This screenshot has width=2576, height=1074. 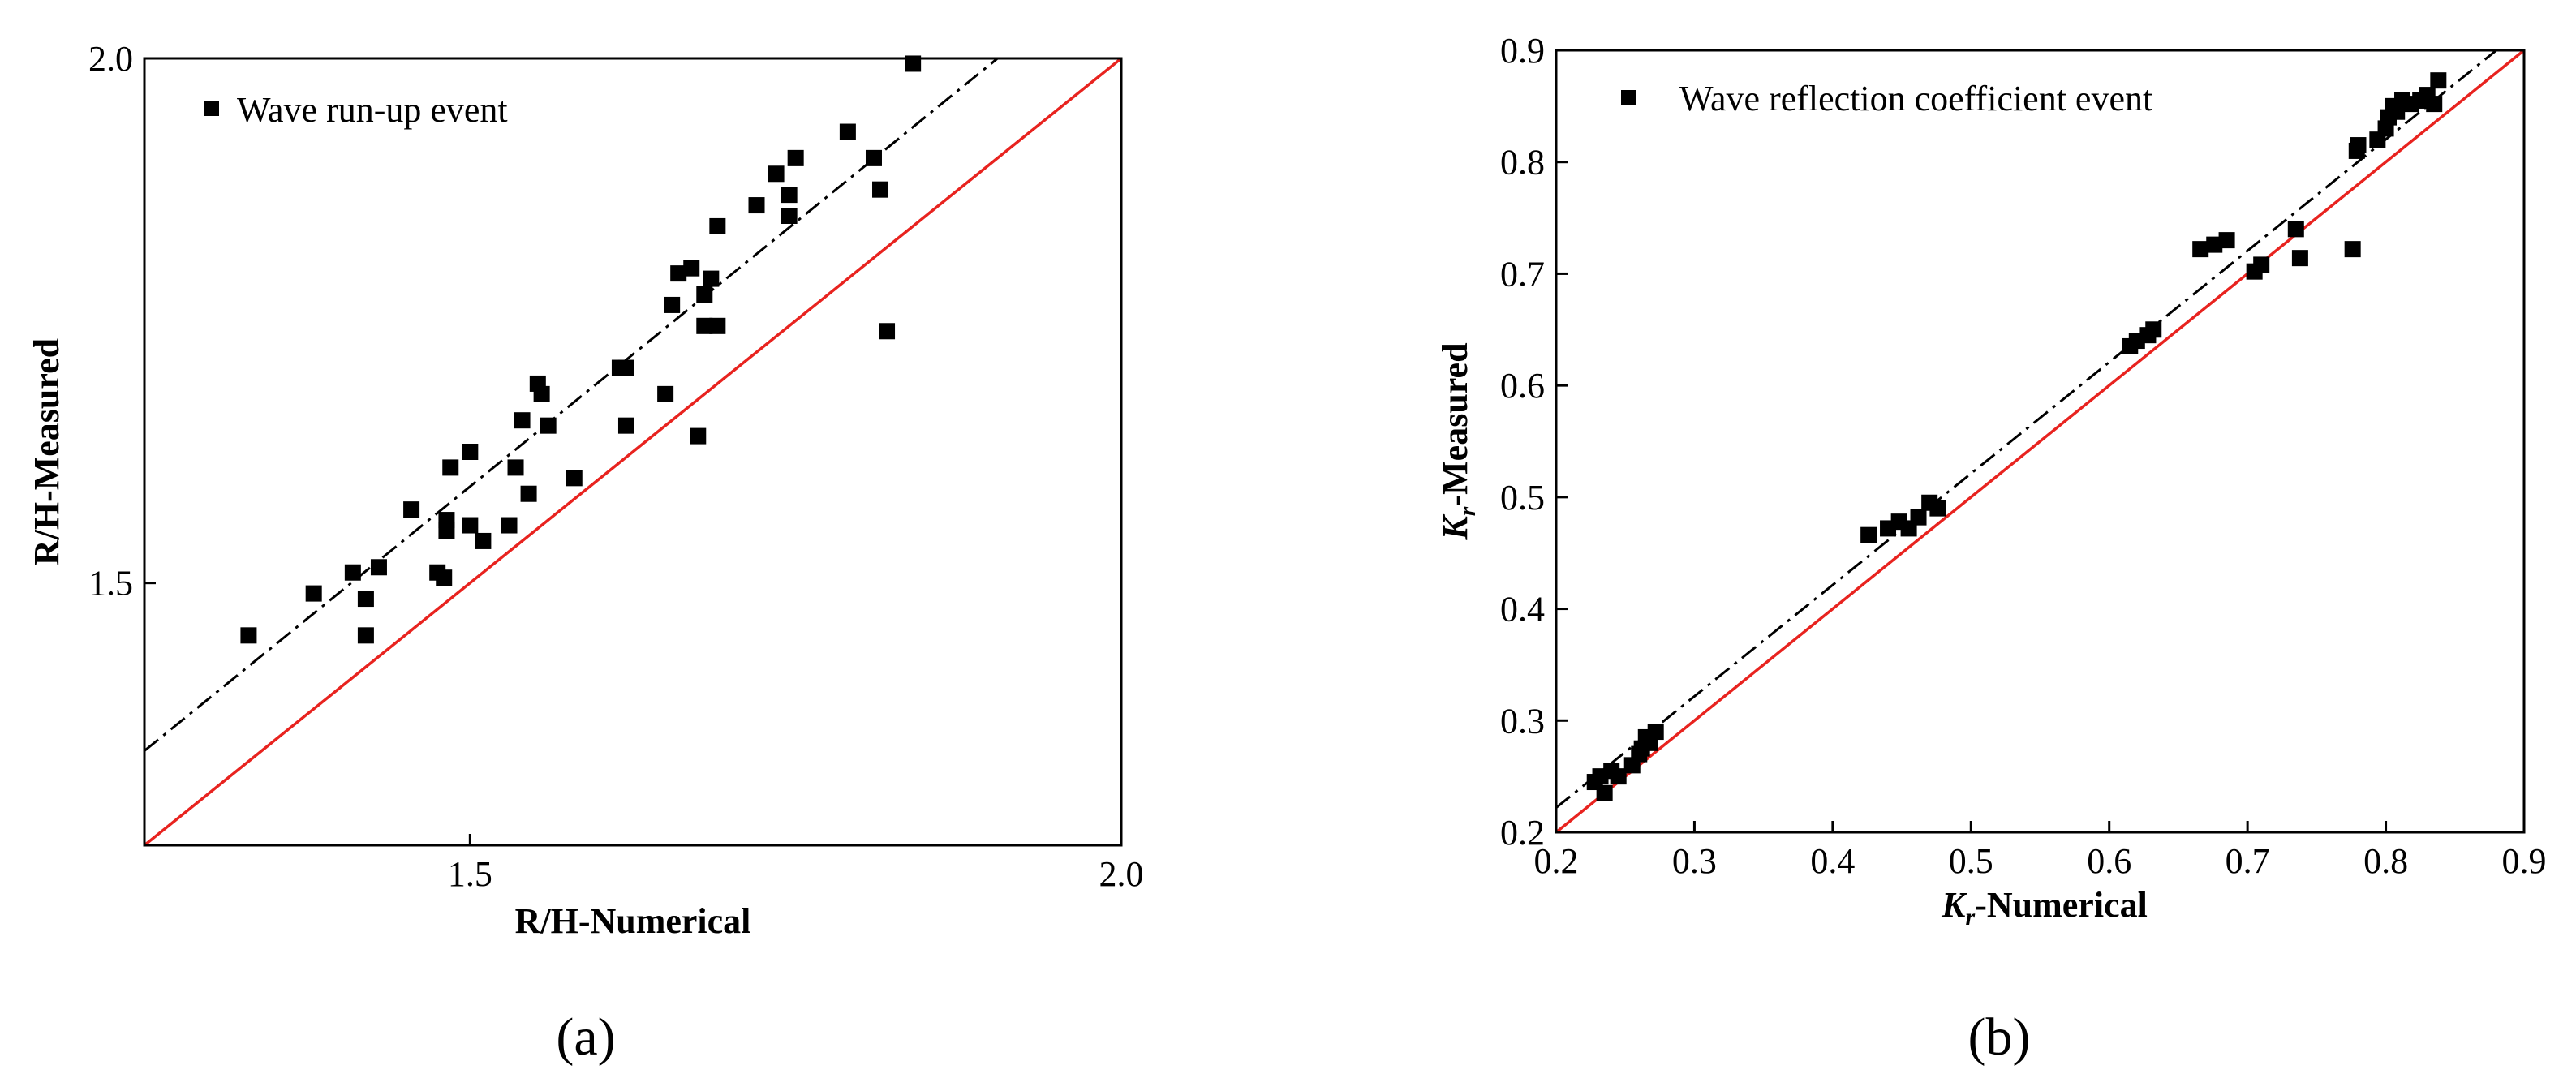 What do you see at coordinates (110, 59) in the screenshot?
I see `y-tick-label-a: 2.0` at bounding box center [110, 59].